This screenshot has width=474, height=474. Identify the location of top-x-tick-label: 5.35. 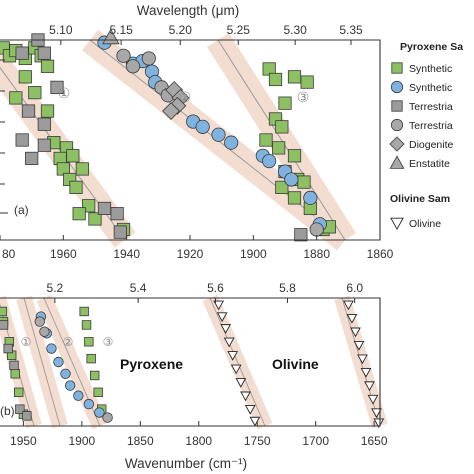
(351, 30).